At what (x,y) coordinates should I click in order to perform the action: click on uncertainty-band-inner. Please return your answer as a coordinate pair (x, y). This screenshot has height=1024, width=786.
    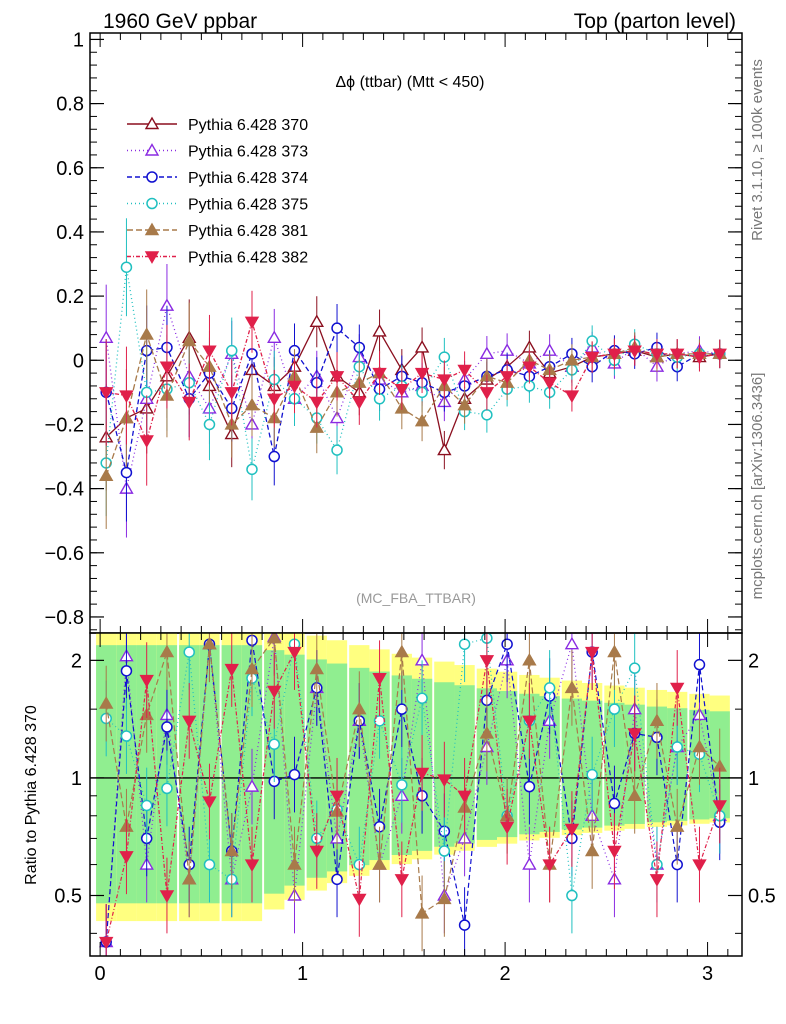
    Looking at the image, I should click on (359, 766).